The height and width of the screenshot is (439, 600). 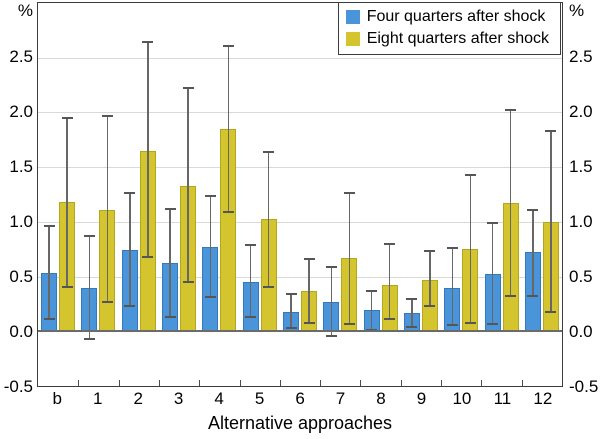 I want to click on x-category-label-10: 10, so click(x=462, y=398).